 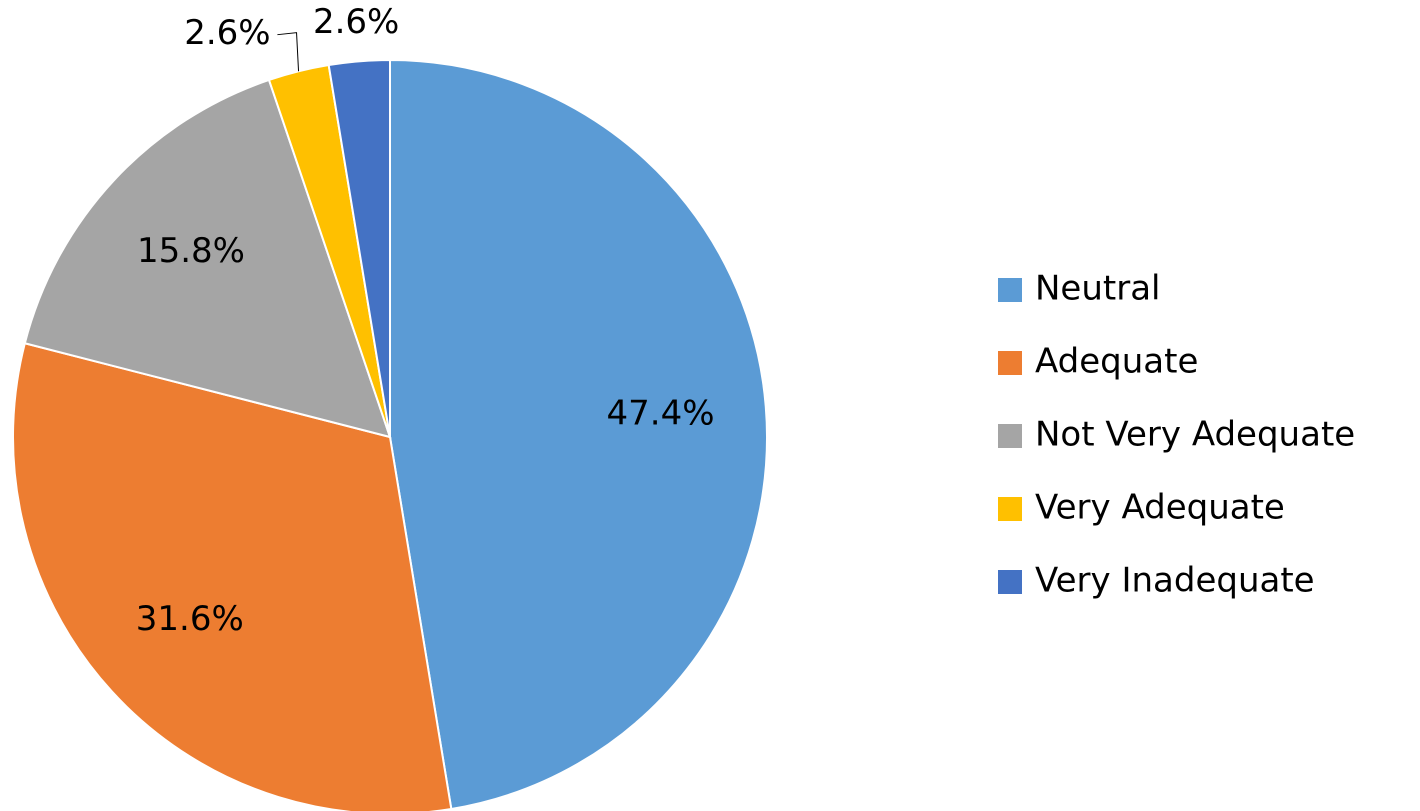 What do you see at coordinates (1160, 508) in the screenshot?
I see `legend-label: Very Adequate` at bounding box center [1160, 508].